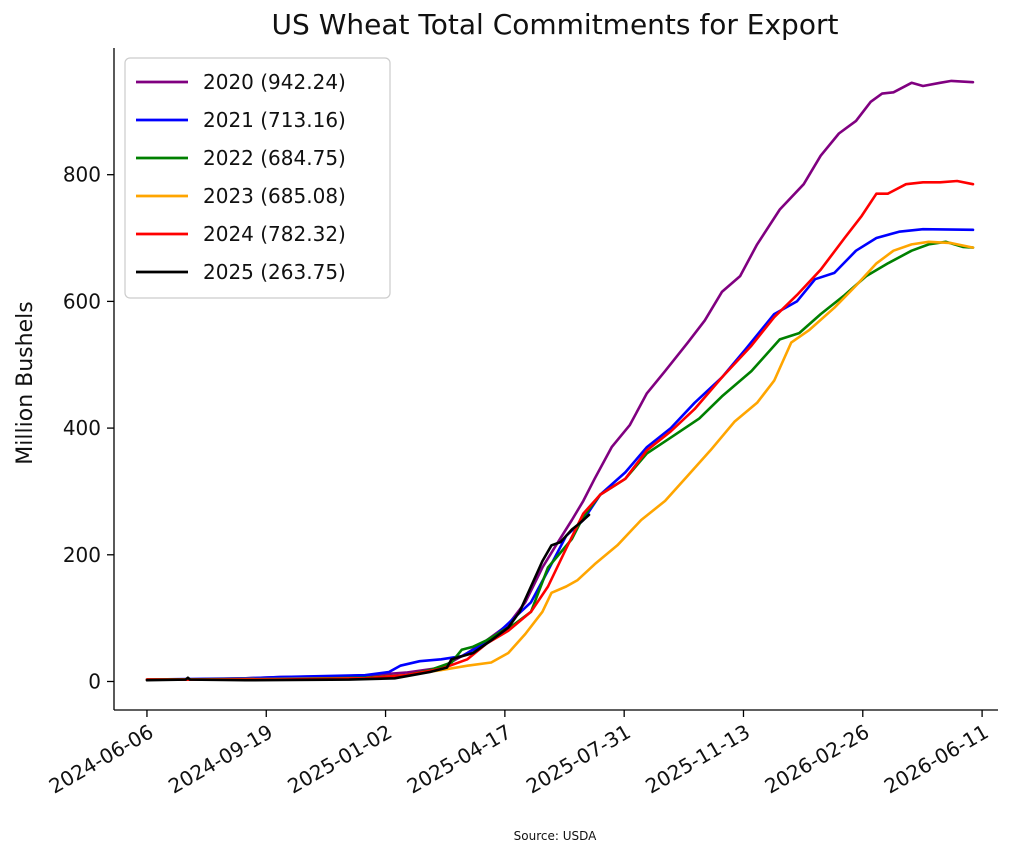 This screenshot has width=1024, height=858. Describe the element at coordinates (274, 234) in the screenshot. I see `legend-label-4: 2024 (782.32)` at that location.